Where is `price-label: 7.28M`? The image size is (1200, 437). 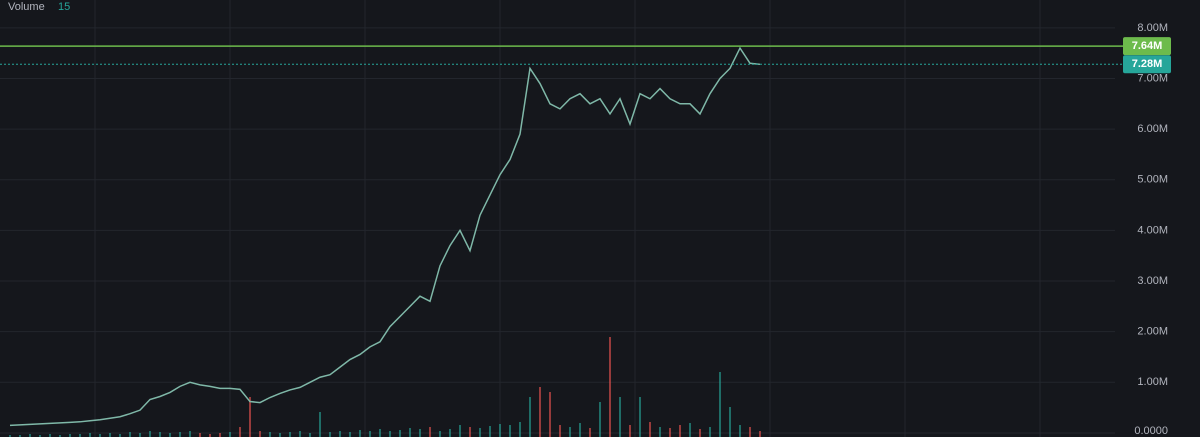
price-label: 7.28M is located at coordinates (1147, 64).